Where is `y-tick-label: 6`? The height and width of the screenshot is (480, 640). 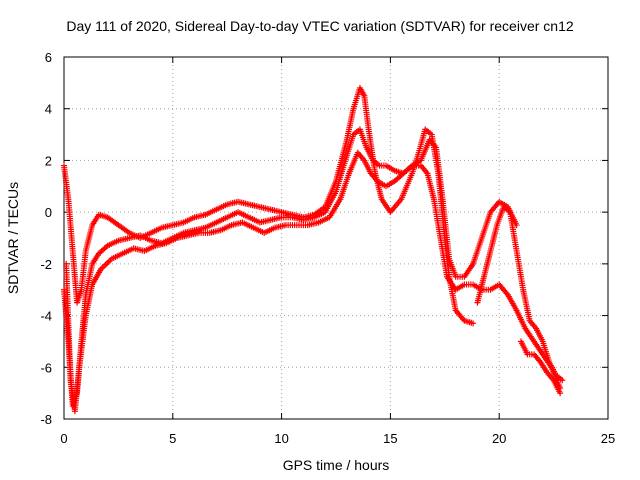
y-tick-label: 6 is located at coordinates (48, 57).